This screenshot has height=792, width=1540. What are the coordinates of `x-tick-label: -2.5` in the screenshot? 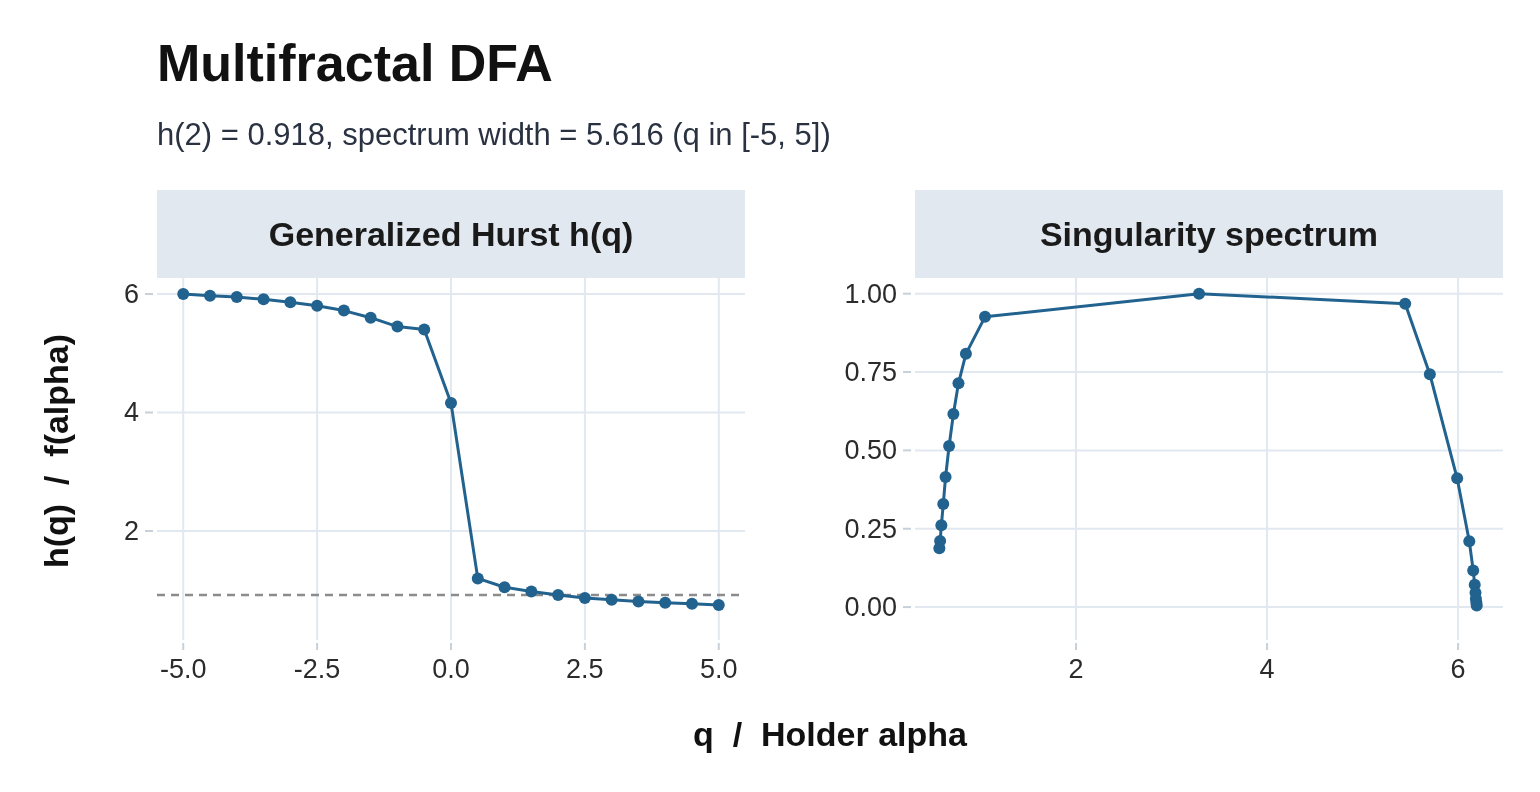 It's located at (317, 669).